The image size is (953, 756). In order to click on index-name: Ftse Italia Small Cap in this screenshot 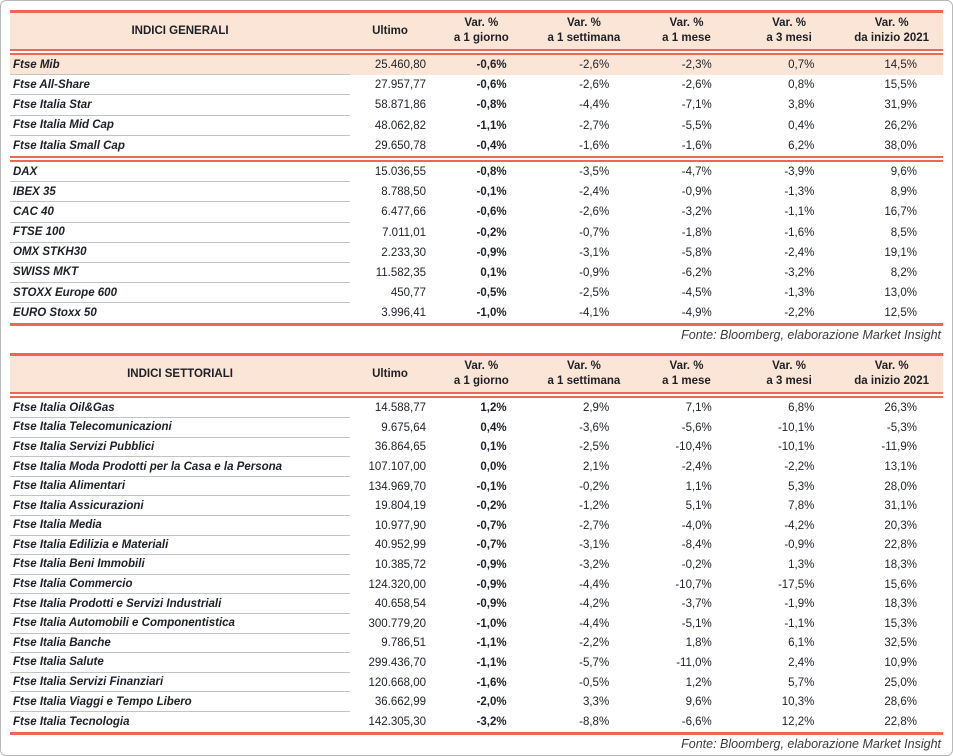, I will do `click(69, 145)`.